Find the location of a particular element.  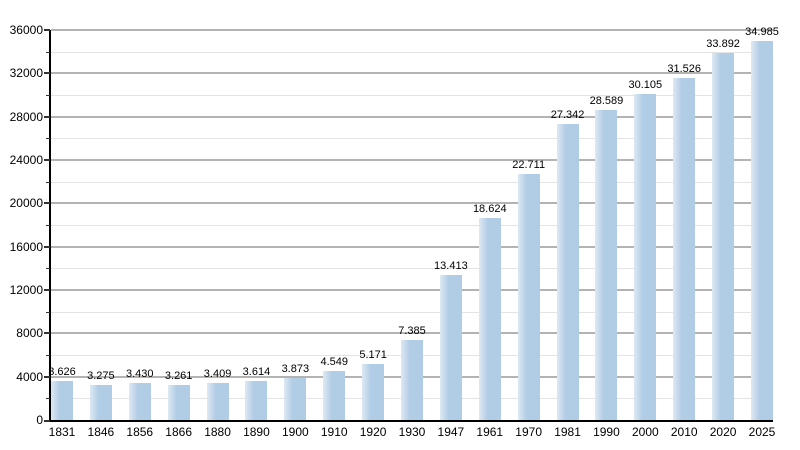

x-axis-label: 2025 is located at coordinates (762, 432).